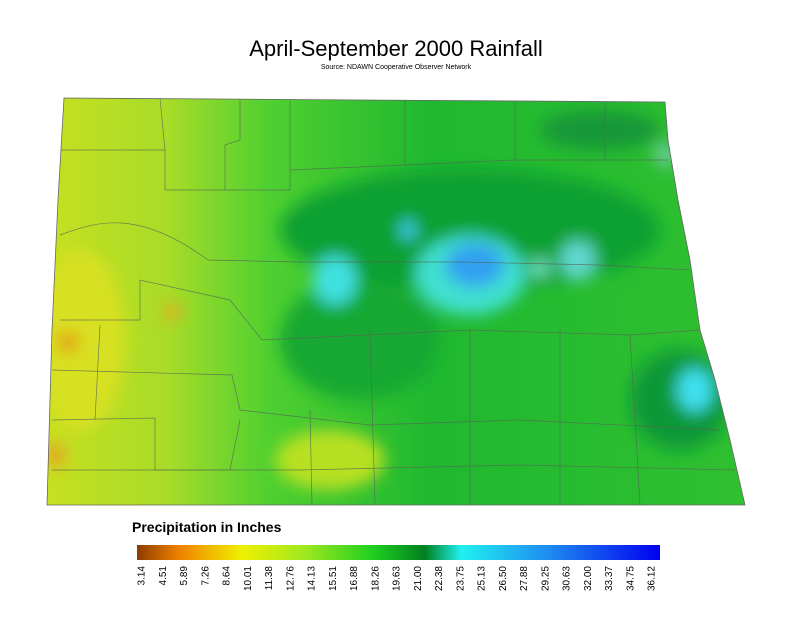  I want to click on legend-tick-label: 18.26, so click(375, 578).